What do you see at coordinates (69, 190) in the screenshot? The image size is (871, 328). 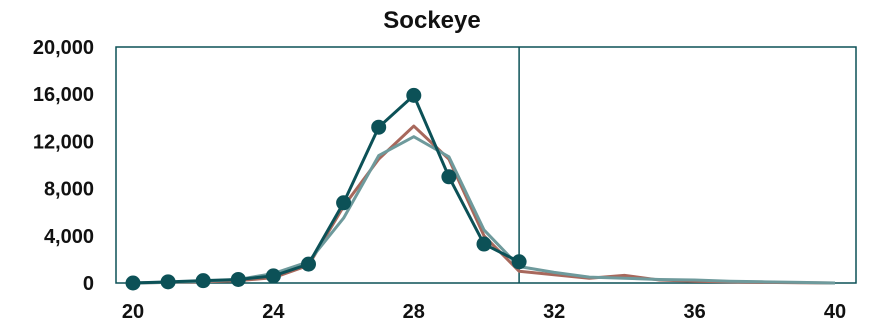 I see `y-tick-label: 8,000` at bounding box center [69, 190].